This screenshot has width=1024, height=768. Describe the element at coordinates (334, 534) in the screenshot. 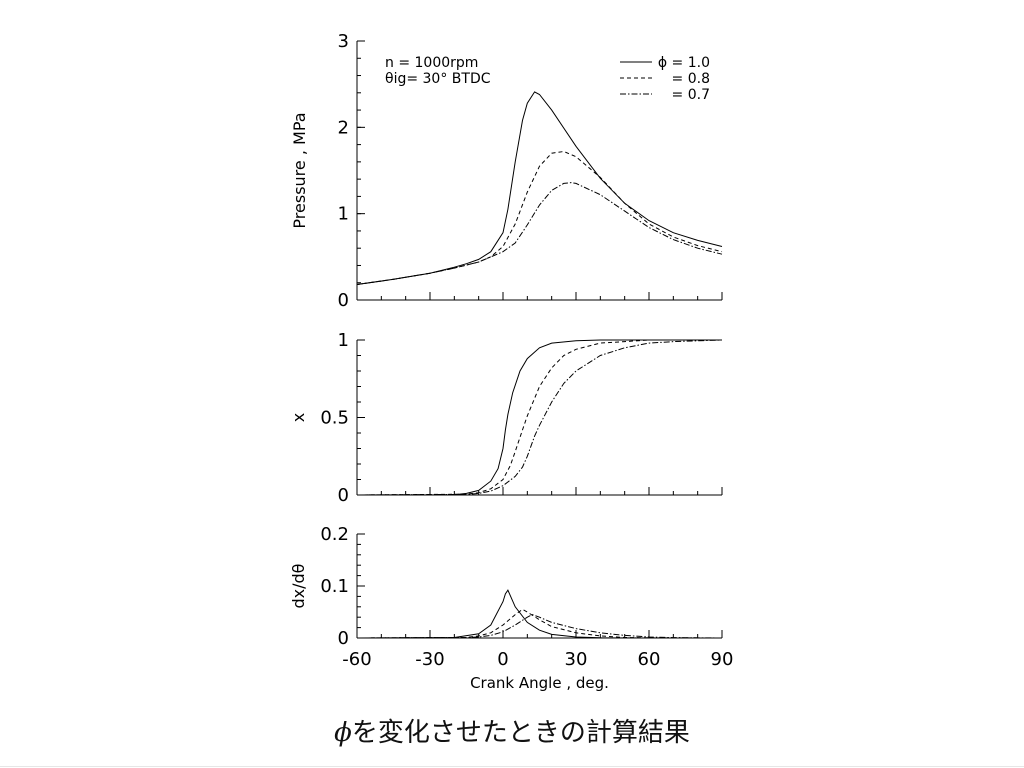

I see `burn-rate-y-tick-label: 0.2` at that location.